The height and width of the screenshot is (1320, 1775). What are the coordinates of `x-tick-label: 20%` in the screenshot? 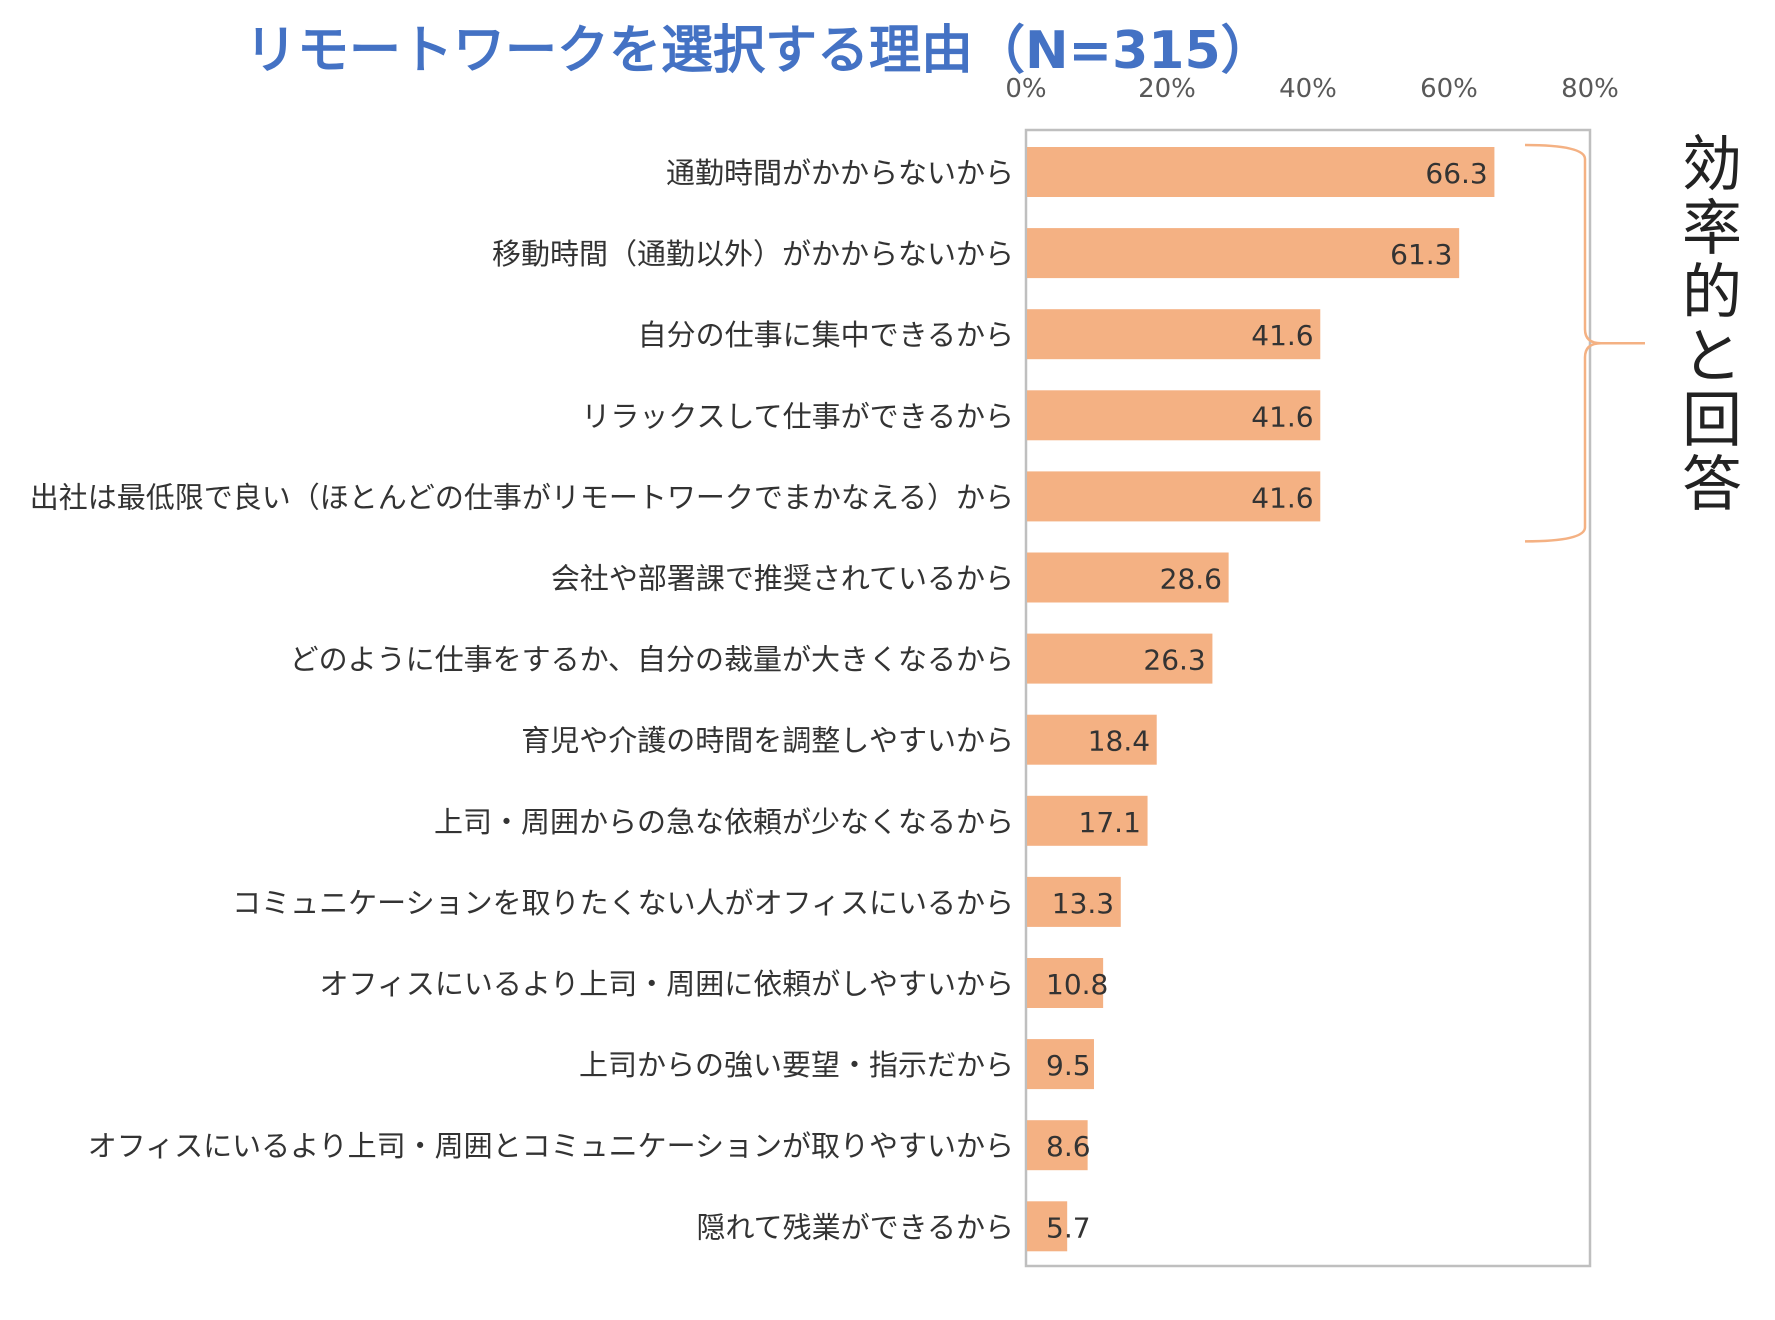 It's located at (1167, 89).